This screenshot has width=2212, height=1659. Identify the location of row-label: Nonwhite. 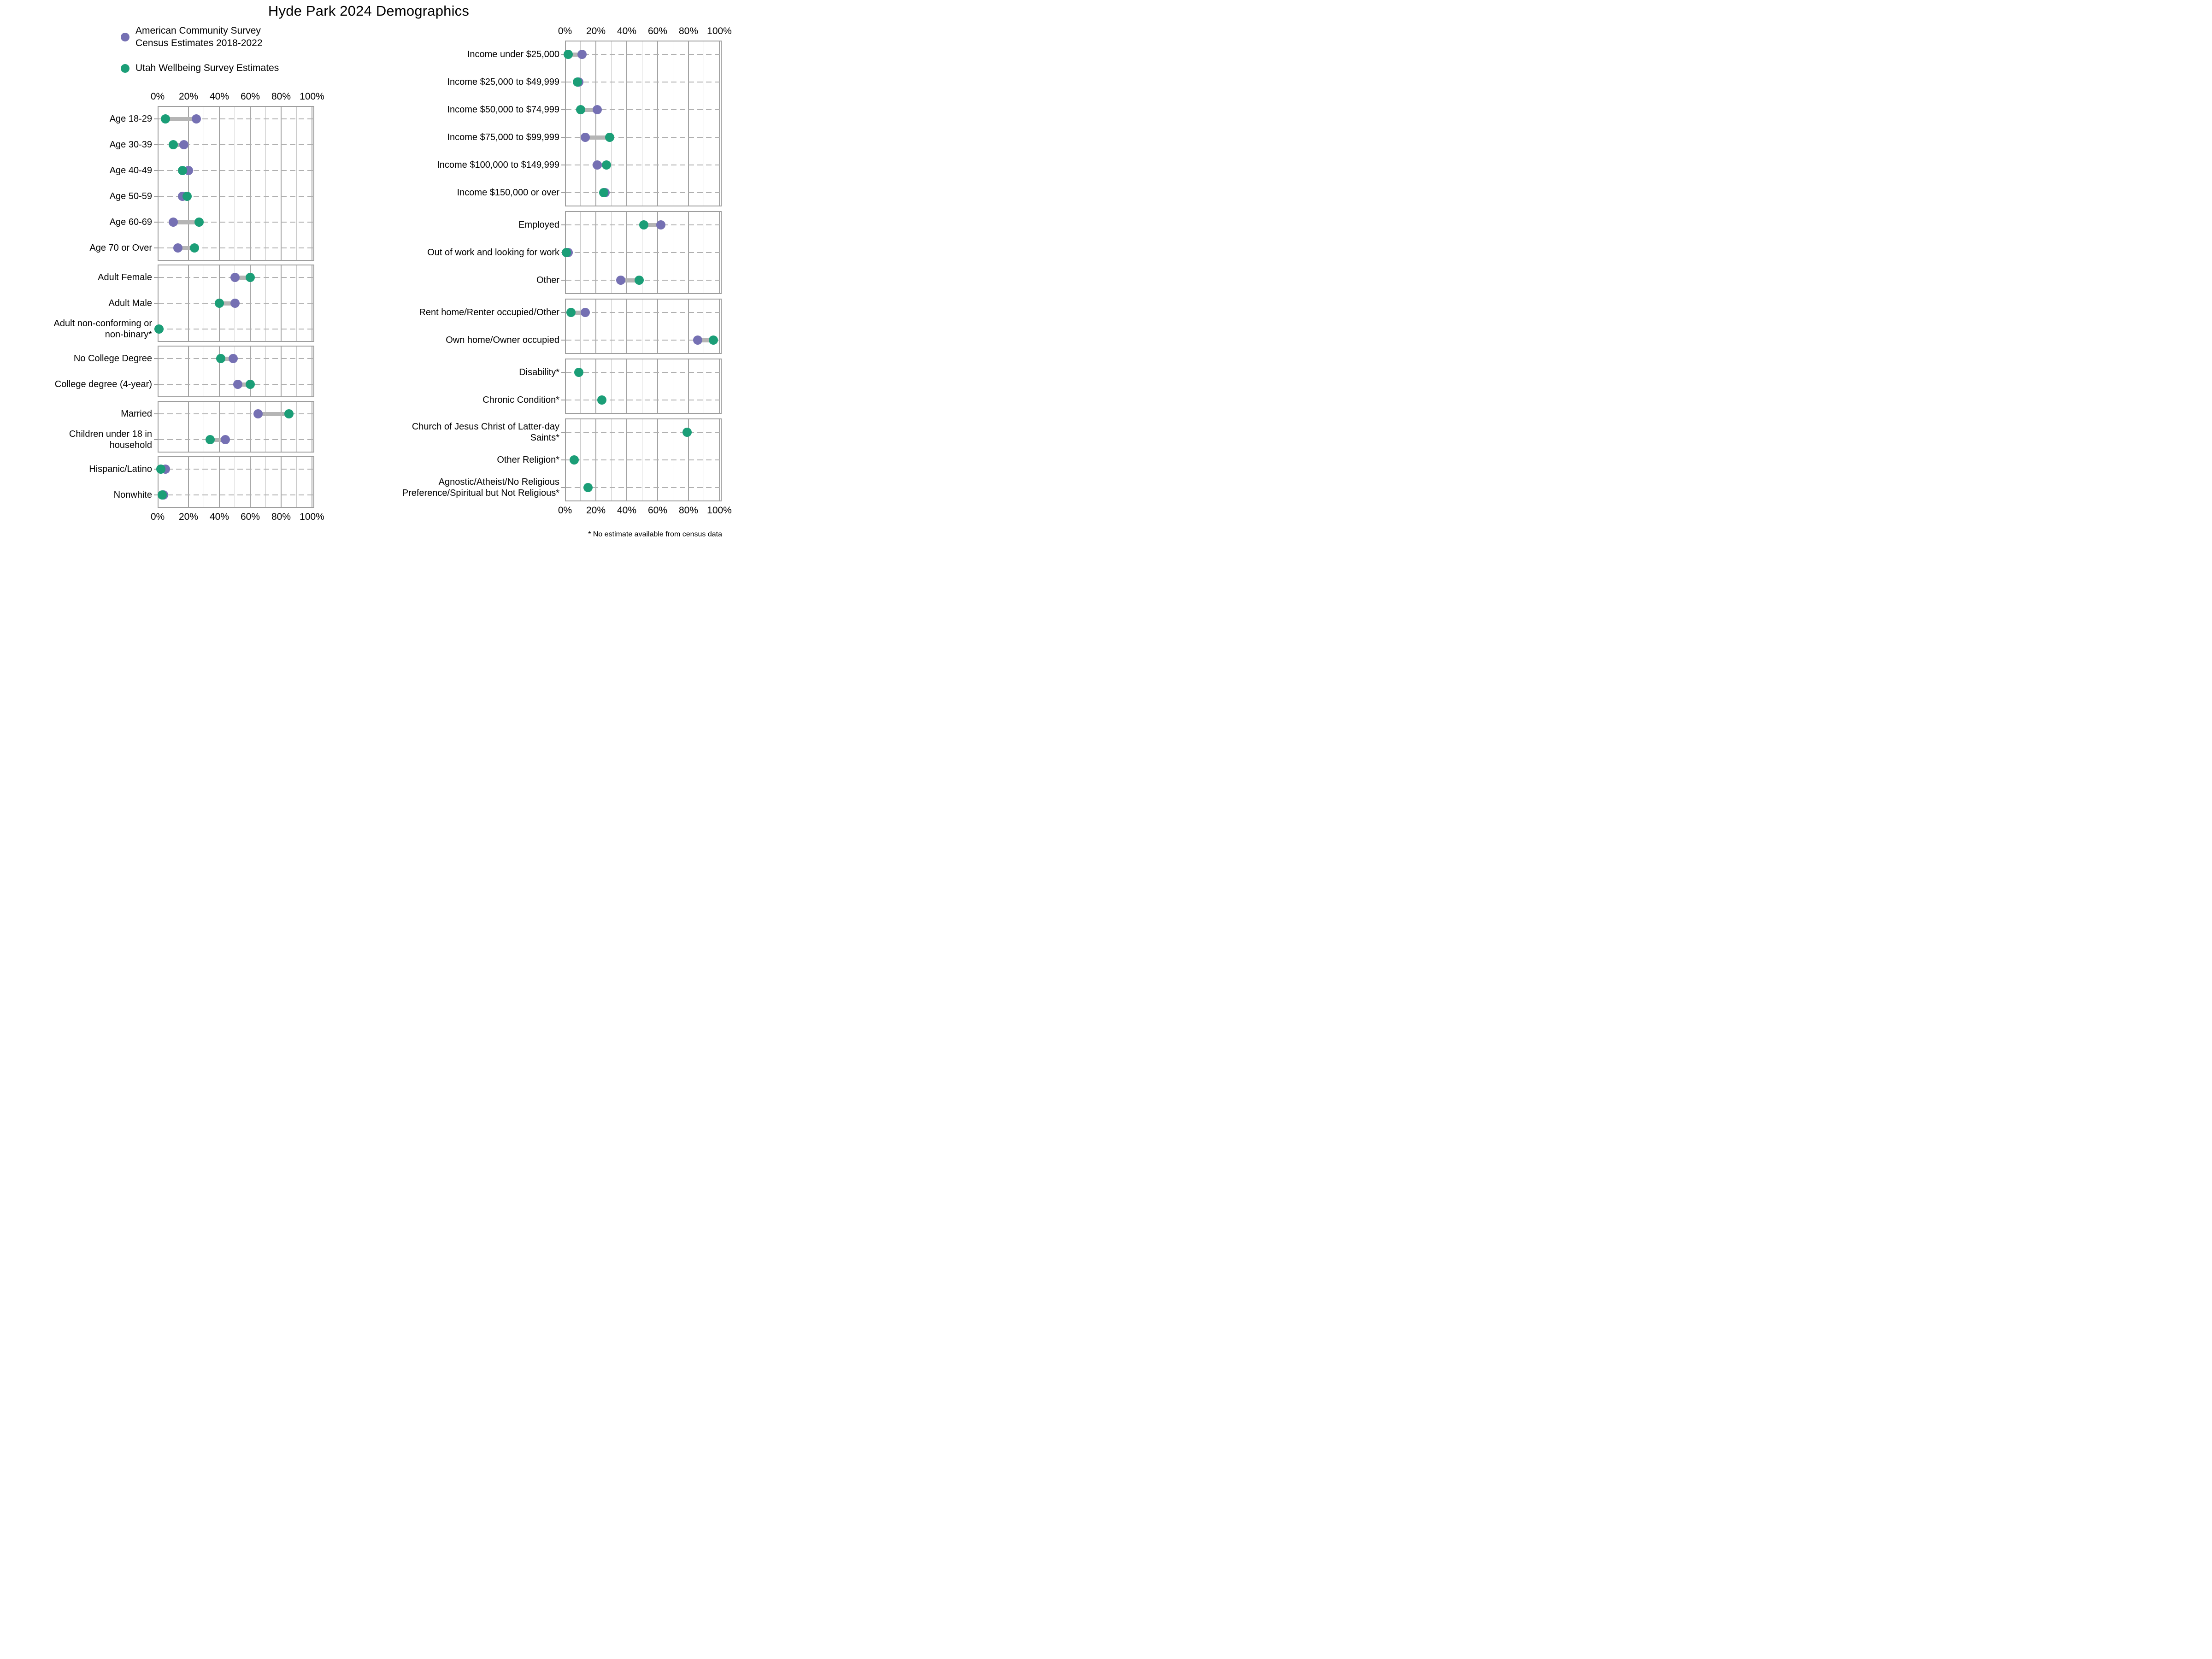
(132, 495).